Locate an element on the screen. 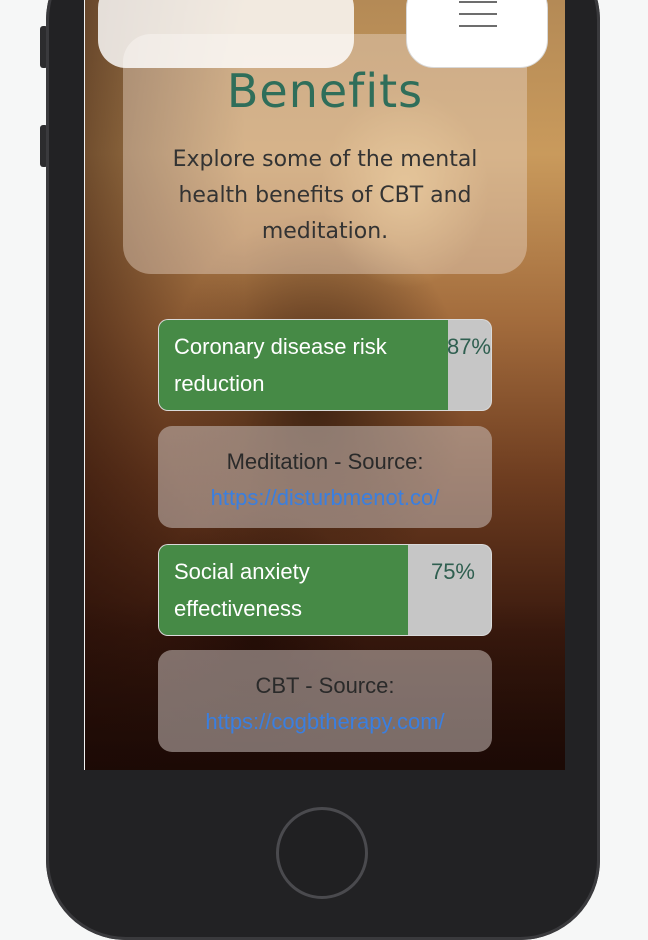 The width and height of the screenshot is (648, 940). benefit-label: Coronary disease risk reduction is located at coordinates (280, 365).